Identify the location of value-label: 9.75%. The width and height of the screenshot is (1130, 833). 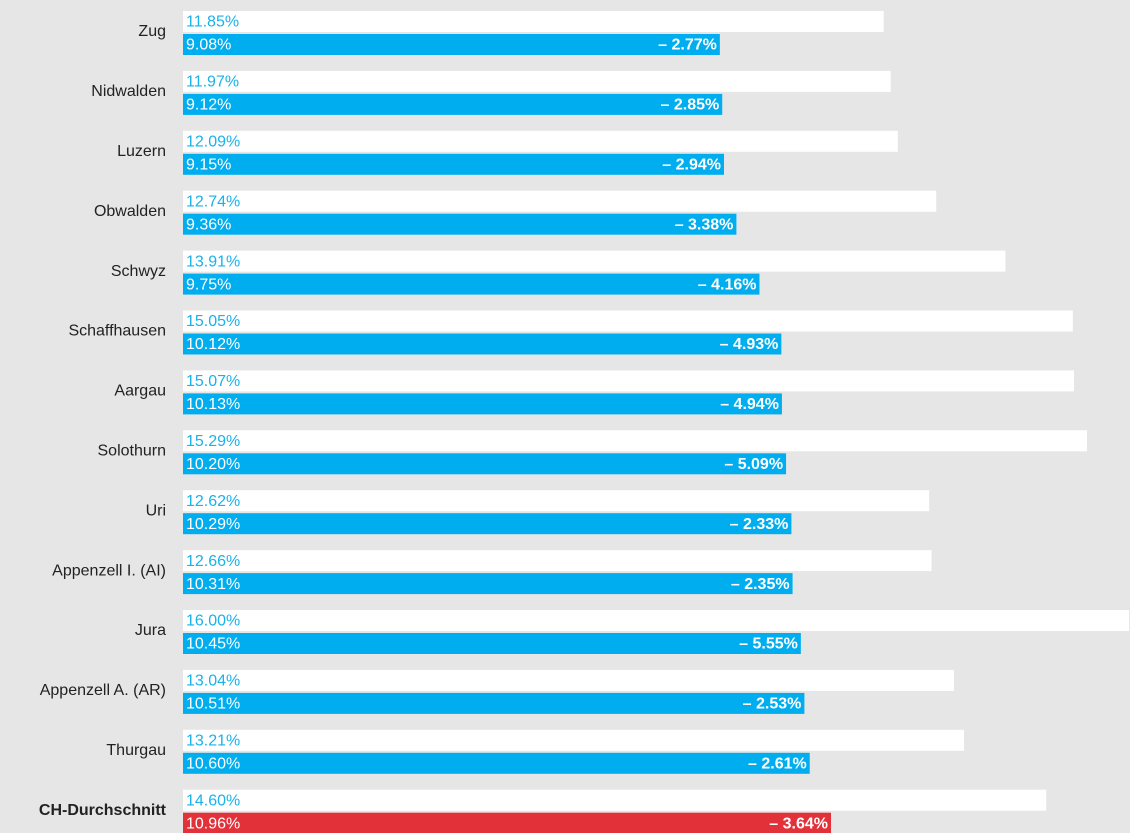
(208, 284).